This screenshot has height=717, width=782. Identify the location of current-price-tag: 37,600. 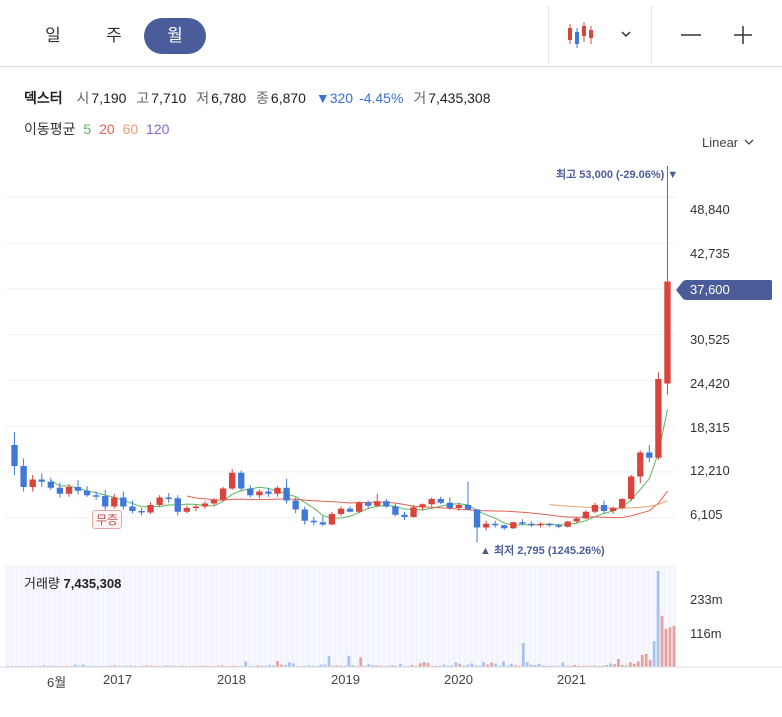
(724, 290).